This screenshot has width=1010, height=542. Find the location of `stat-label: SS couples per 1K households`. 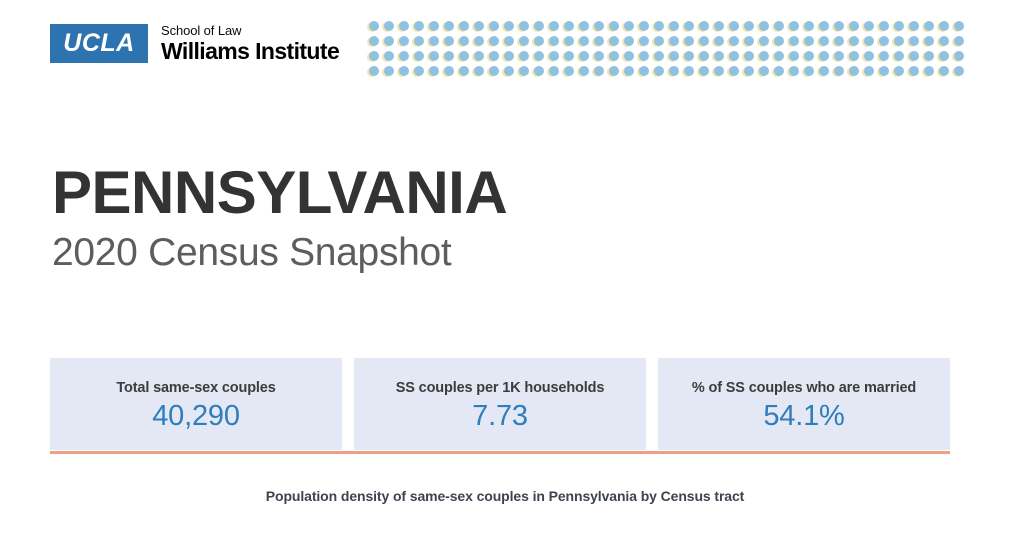

stat-label: SS couples per 1K households is located at coordinates (500, 388).